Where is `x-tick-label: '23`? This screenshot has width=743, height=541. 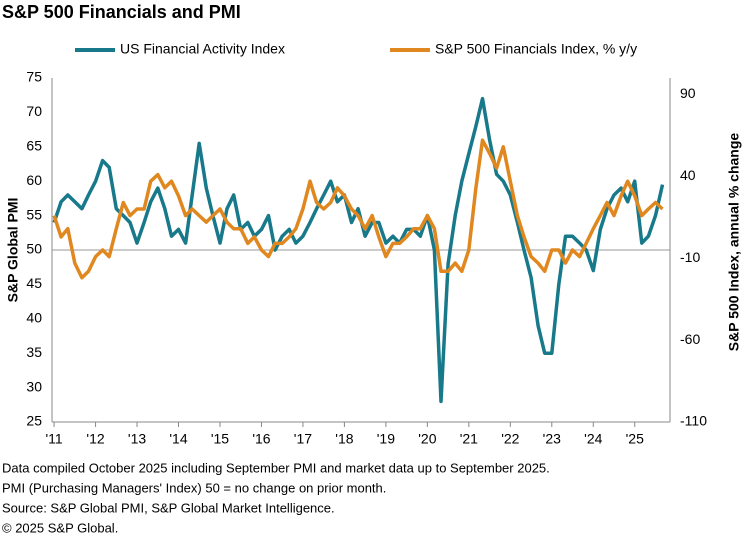
x-tick-label: '23 is located at coordinates (552, 439).